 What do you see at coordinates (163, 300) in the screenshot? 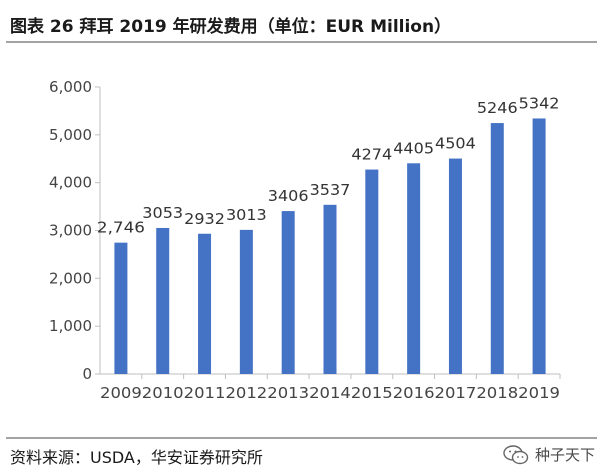
I see `bar-2010` at bounding box center [163, 300].